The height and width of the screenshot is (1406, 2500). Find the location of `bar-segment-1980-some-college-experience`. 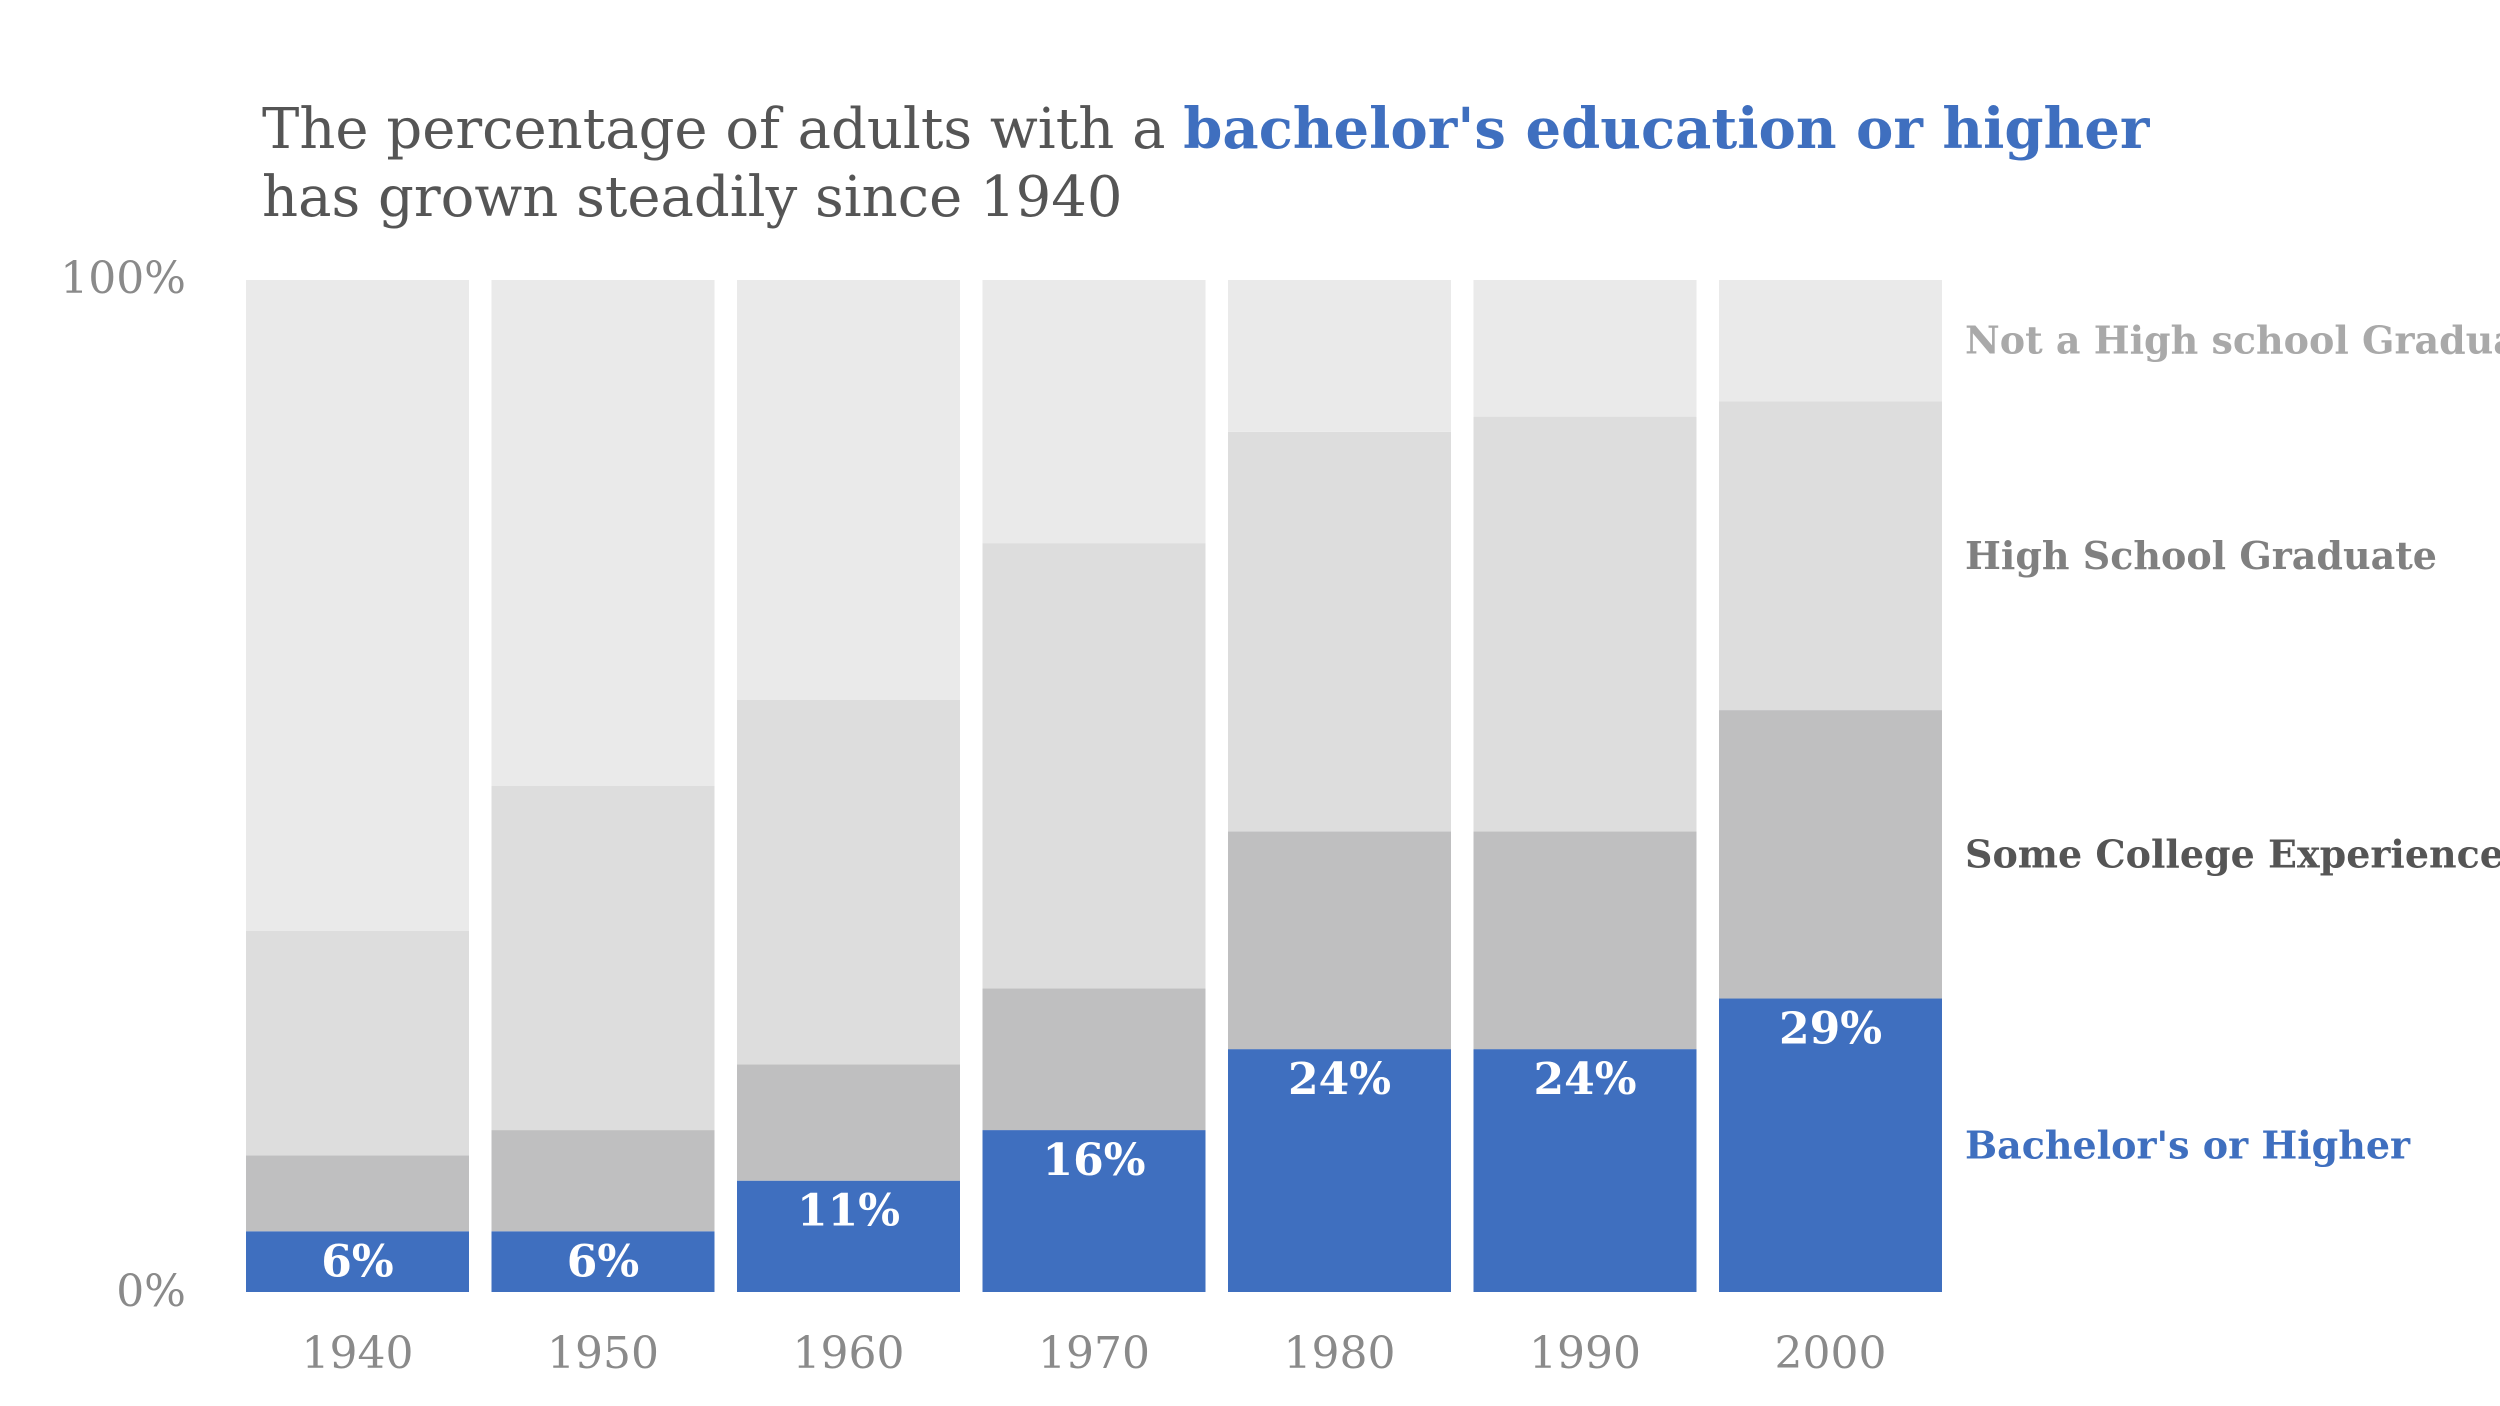

bar-segment-1980-some-college-experience is located at coordinates (1339, 940).